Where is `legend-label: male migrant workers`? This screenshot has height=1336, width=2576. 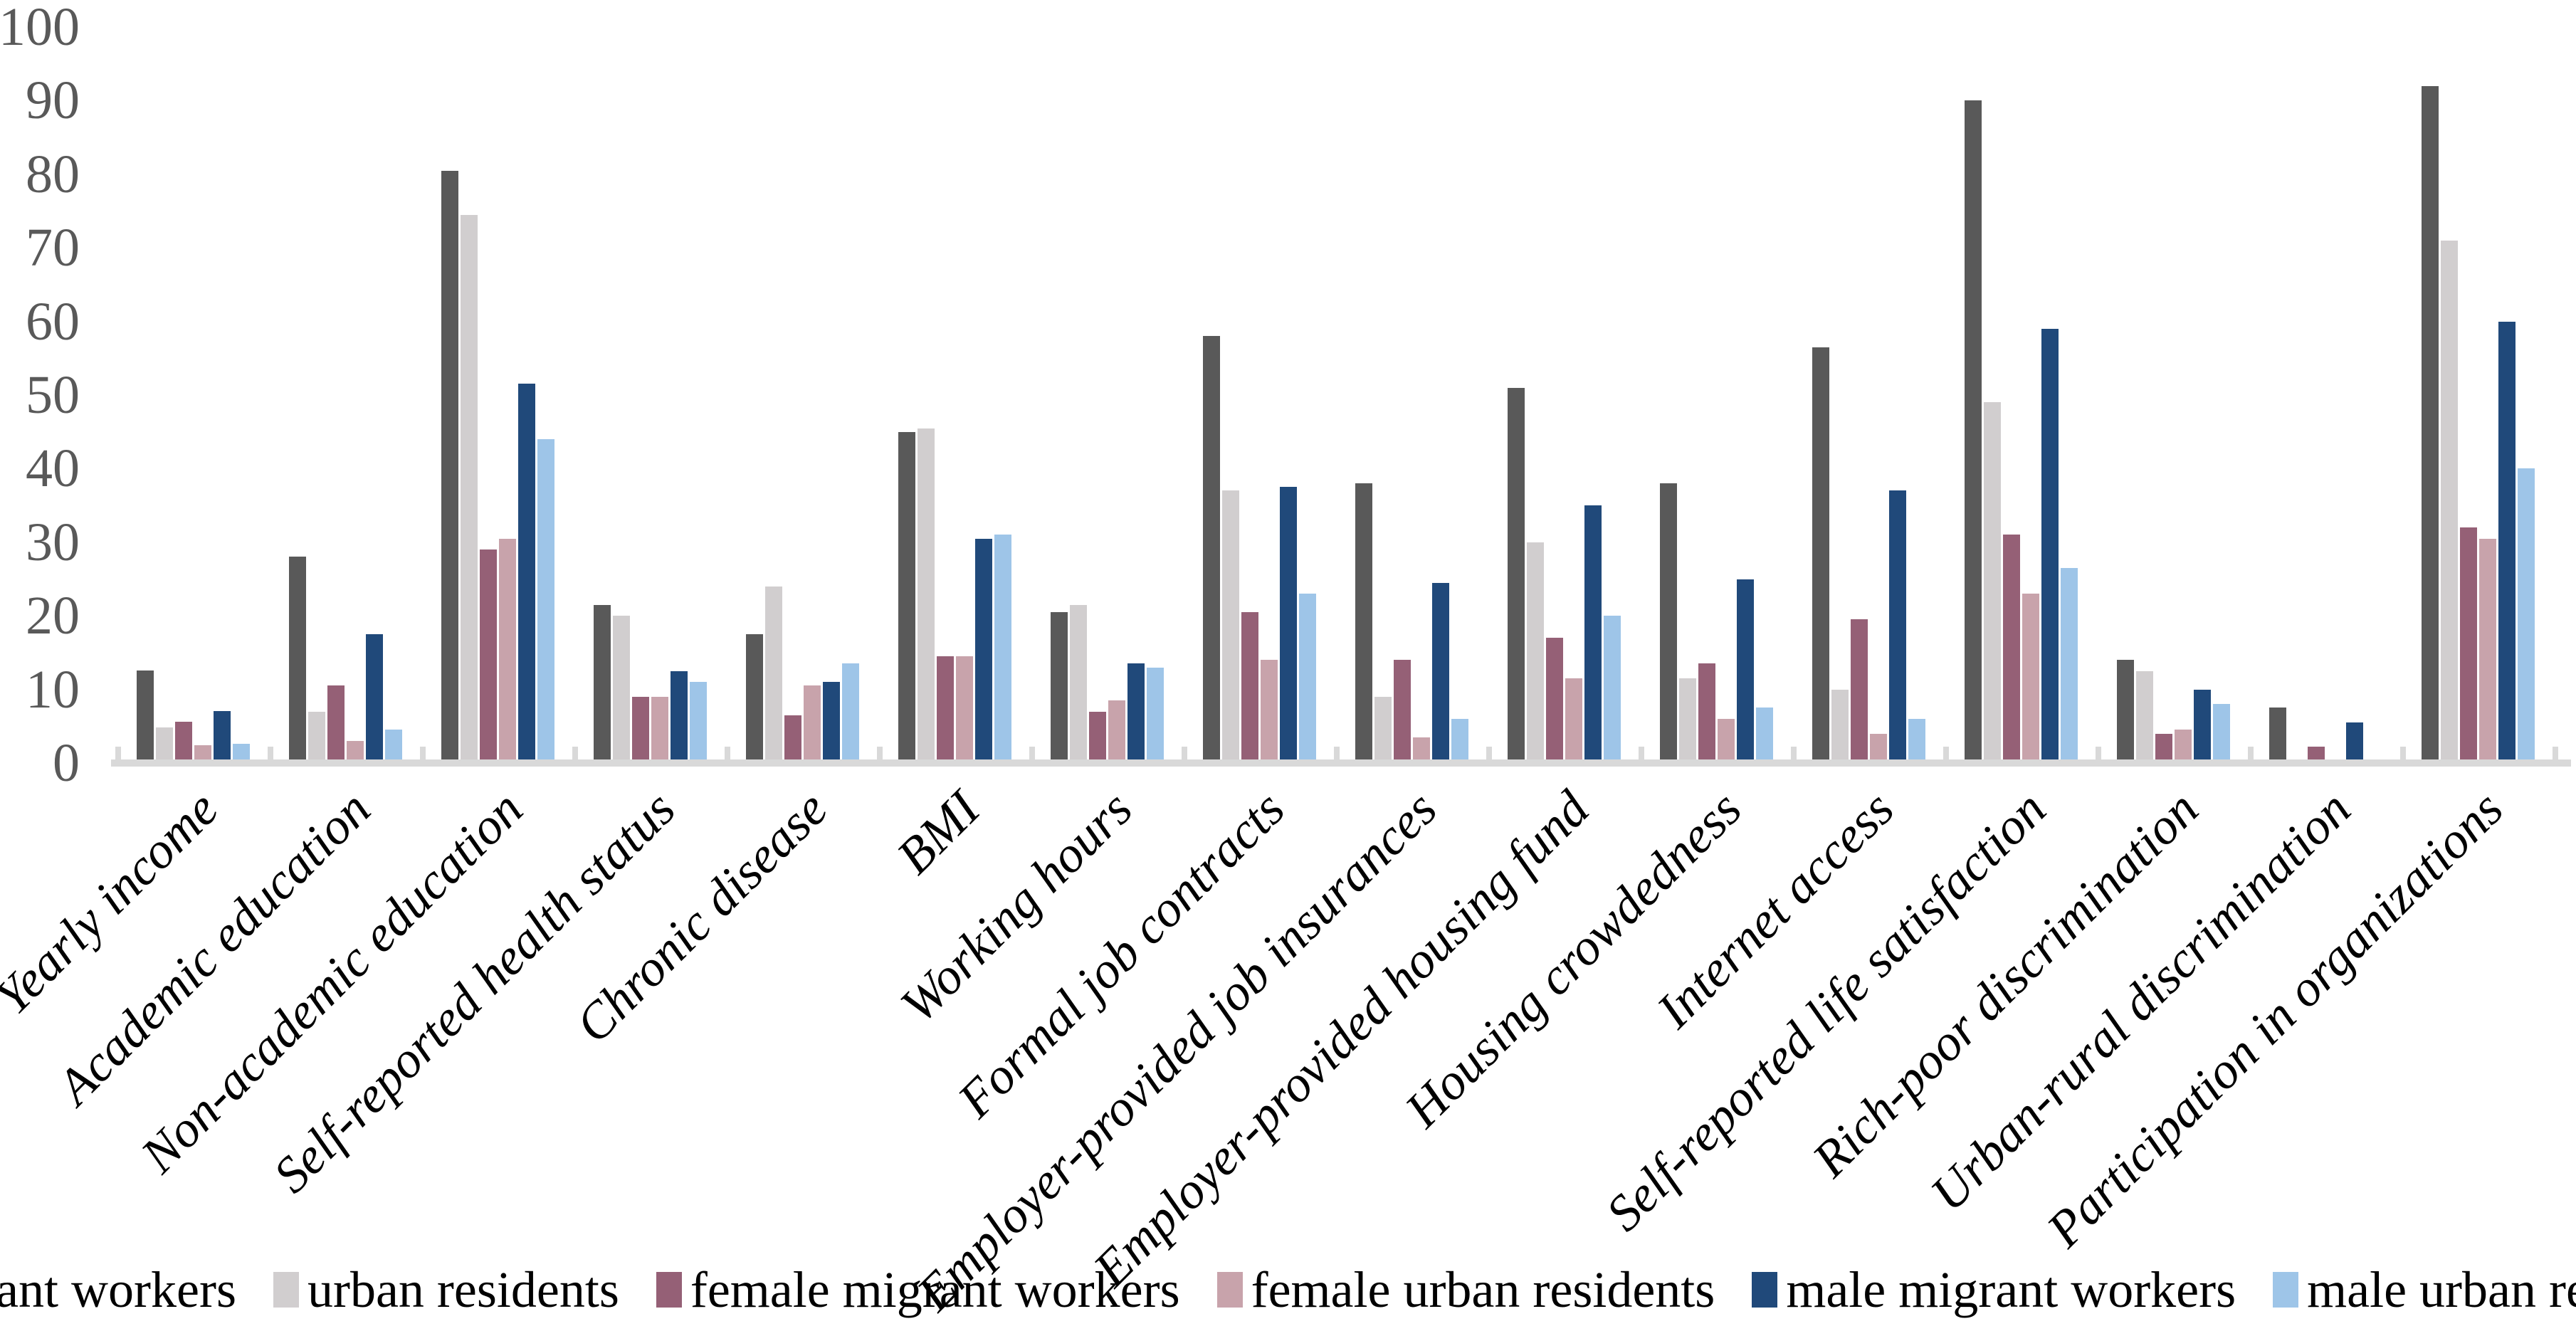 legend-label: male migrant workers is located at coordinates (2011, 1289).